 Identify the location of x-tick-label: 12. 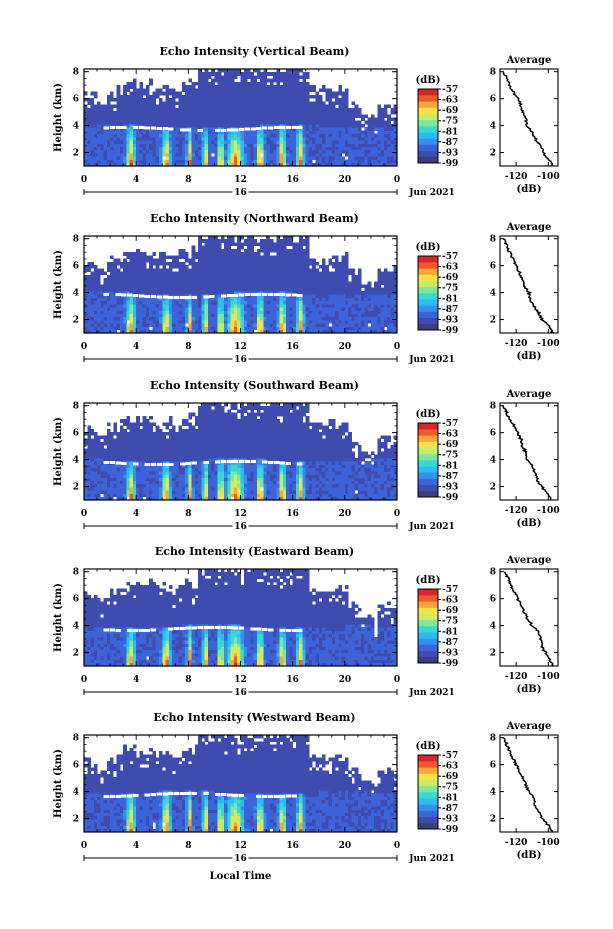
(240, 180).